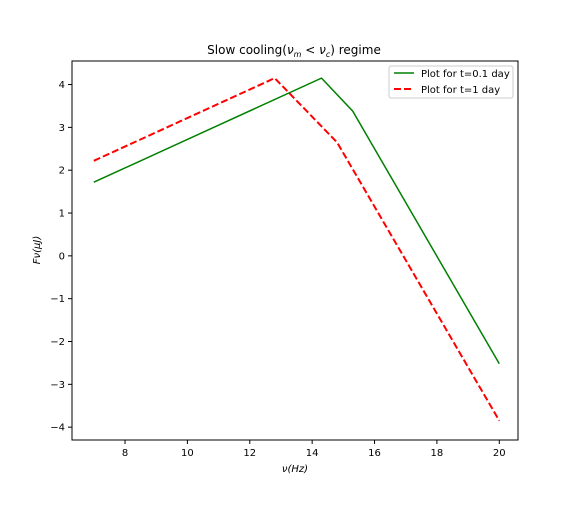  Describe the element at coordinates (294, 51) in the screenshot. I see `chart-title: Slow cooling(νm < νc) regime` at that location.